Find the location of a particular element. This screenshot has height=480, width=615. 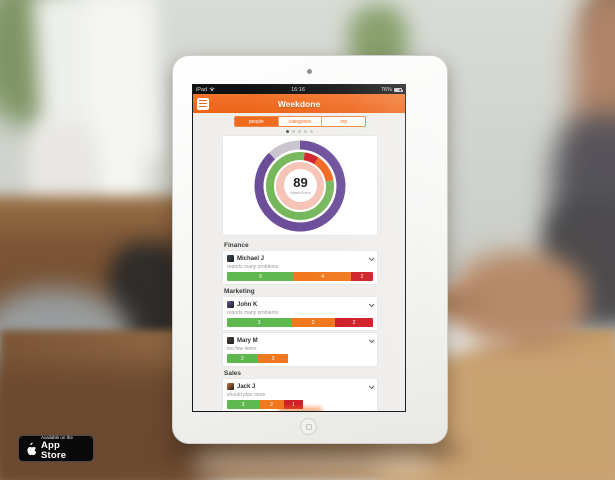

person-row: John K is located at coordinates (301, 304).